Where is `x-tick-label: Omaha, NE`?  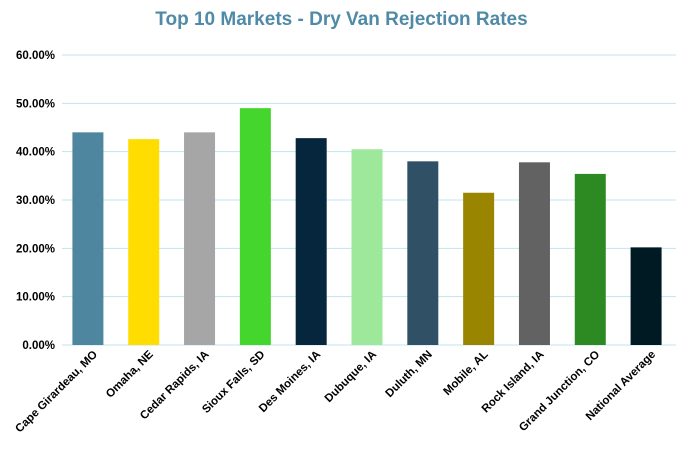
x-tick-label: Omaha, NE is located at coordinates (130, 374).